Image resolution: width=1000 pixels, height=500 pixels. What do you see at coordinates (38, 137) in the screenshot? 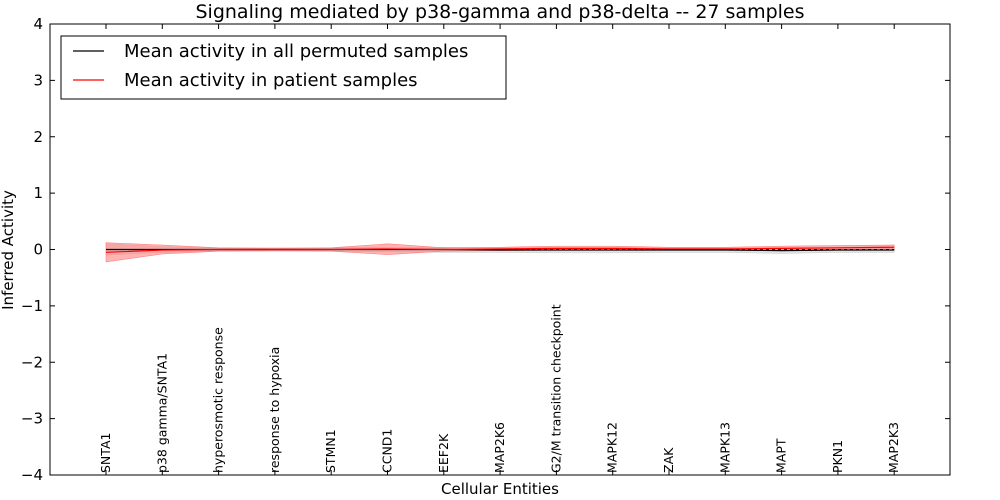
I see `y-tick-label: 2` at bounding box center [38, 137].